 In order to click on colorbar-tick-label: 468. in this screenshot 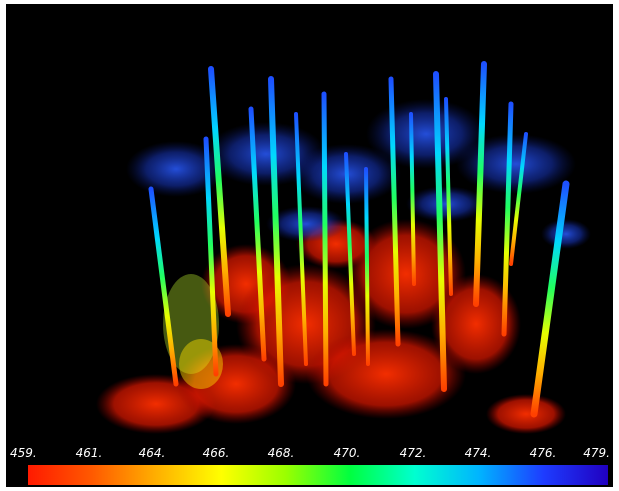, I will do `click(281, 453)`.